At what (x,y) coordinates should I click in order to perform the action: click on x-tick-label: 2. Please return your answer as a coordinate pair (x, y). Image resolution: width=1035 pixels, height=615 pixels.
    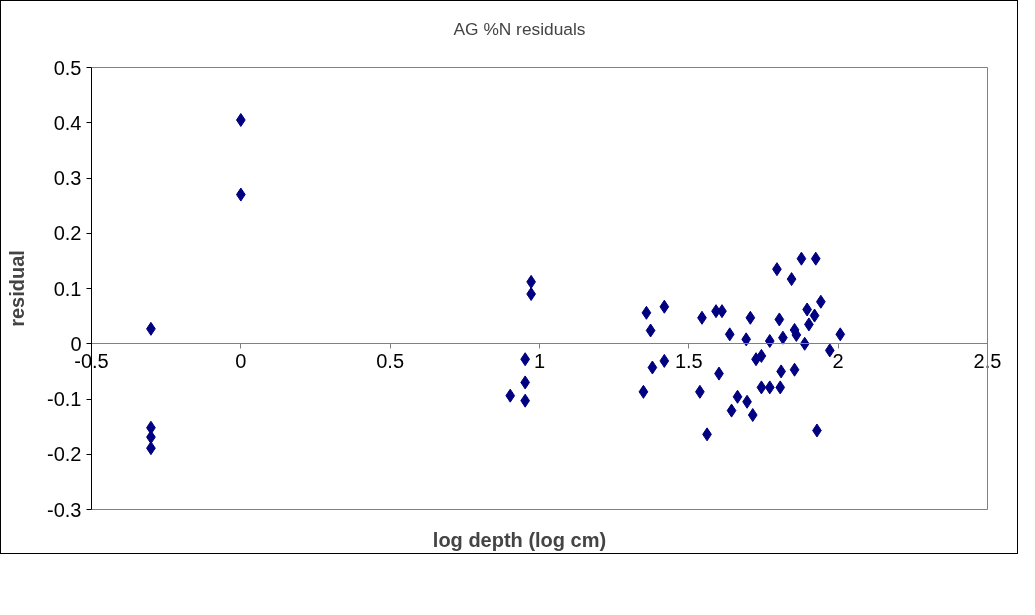
    Looking at the image, I should click on (838, 360).